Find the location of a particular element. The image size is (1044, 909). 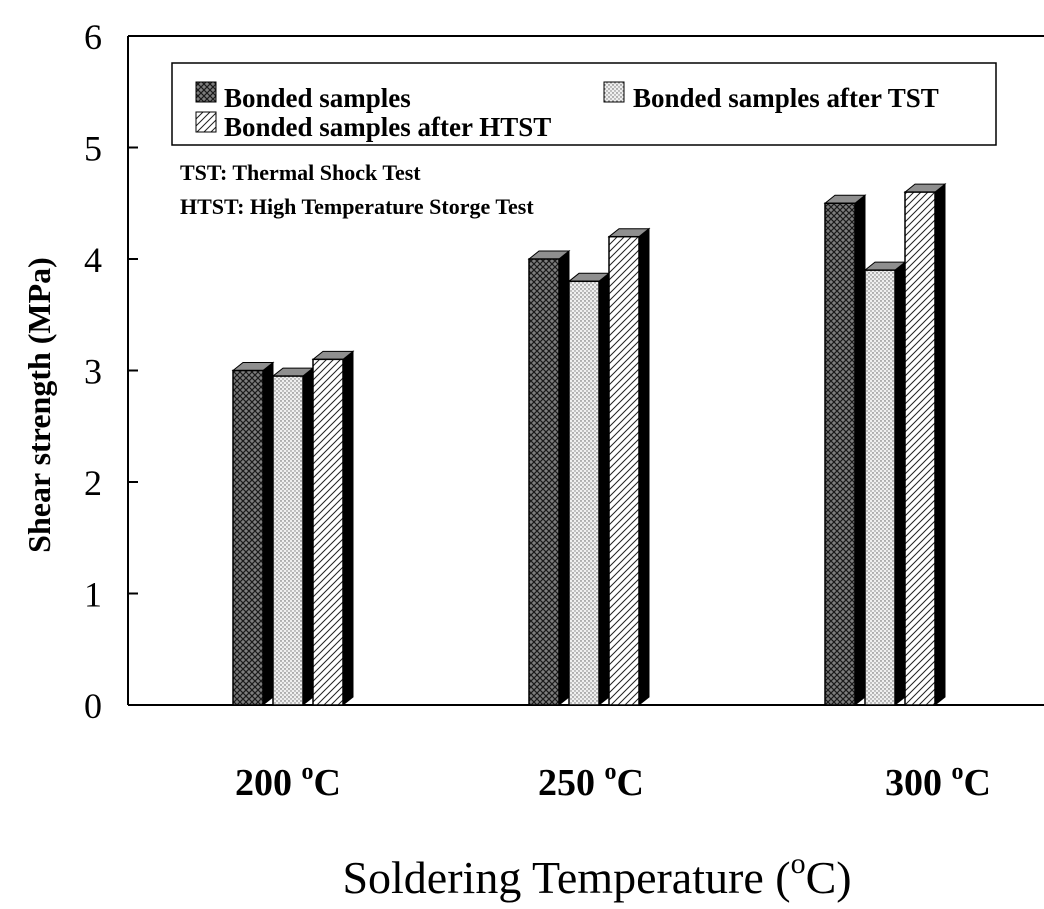

legend-swatch-htst is located at coordinates (206, 122).